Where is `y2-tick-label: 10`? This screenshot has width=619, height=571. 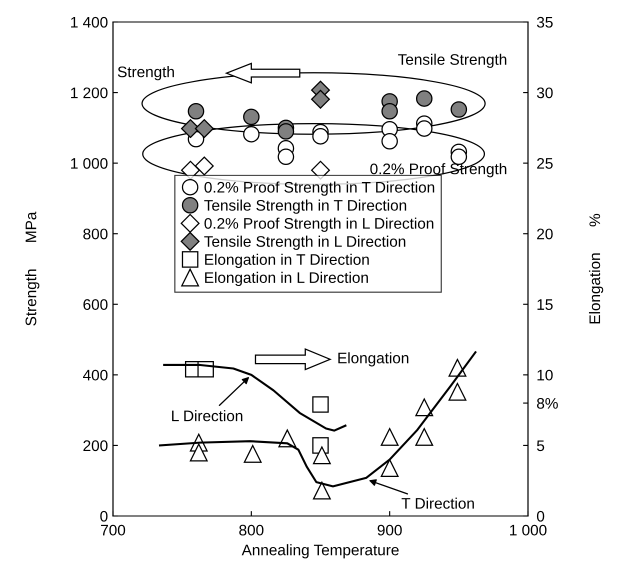 y2-tick-label: 10 is located at coordinates (545, 375).